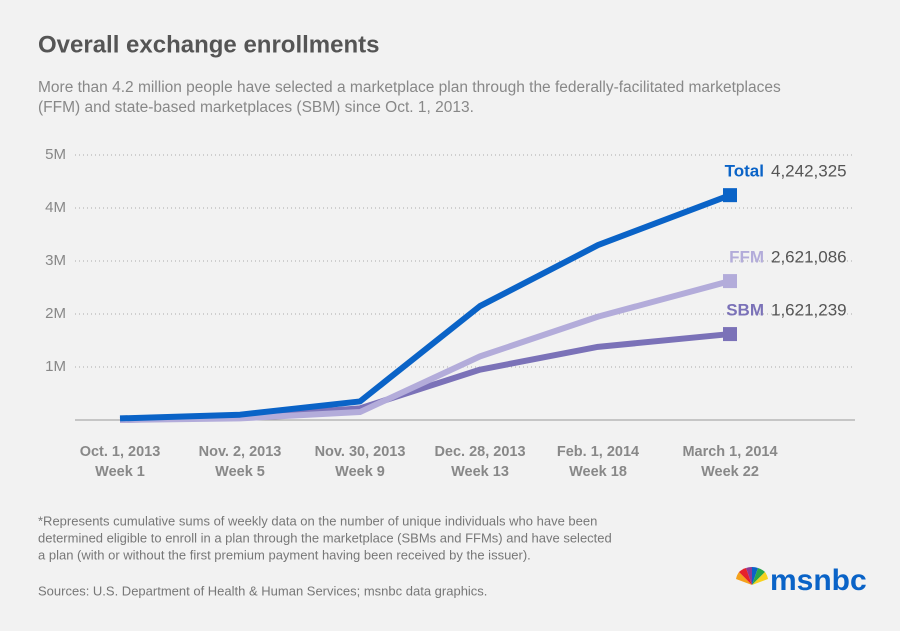 The height and width of the screenshot is (631, 900). I want to click on y-tick-label: 3M, so click(55, 260).